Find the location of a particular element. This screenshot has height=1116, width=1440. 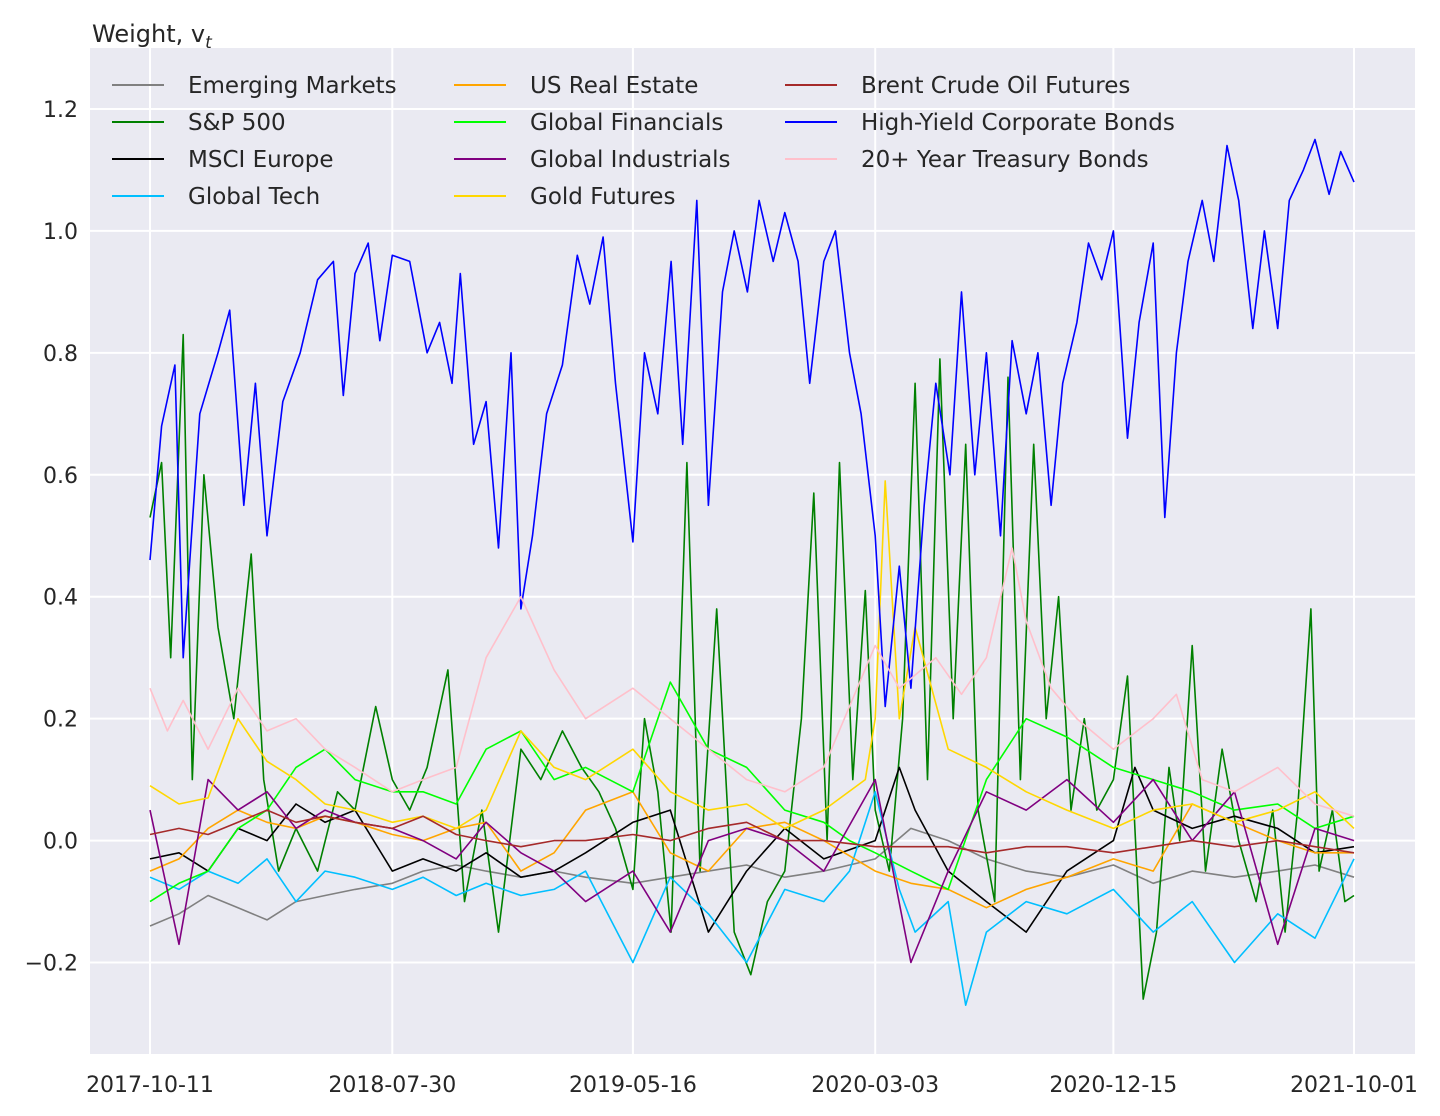

legend-label-high-yield-corporate-bonds: High-Yield Corporate Bonds is located at coordinates (1018, 123).